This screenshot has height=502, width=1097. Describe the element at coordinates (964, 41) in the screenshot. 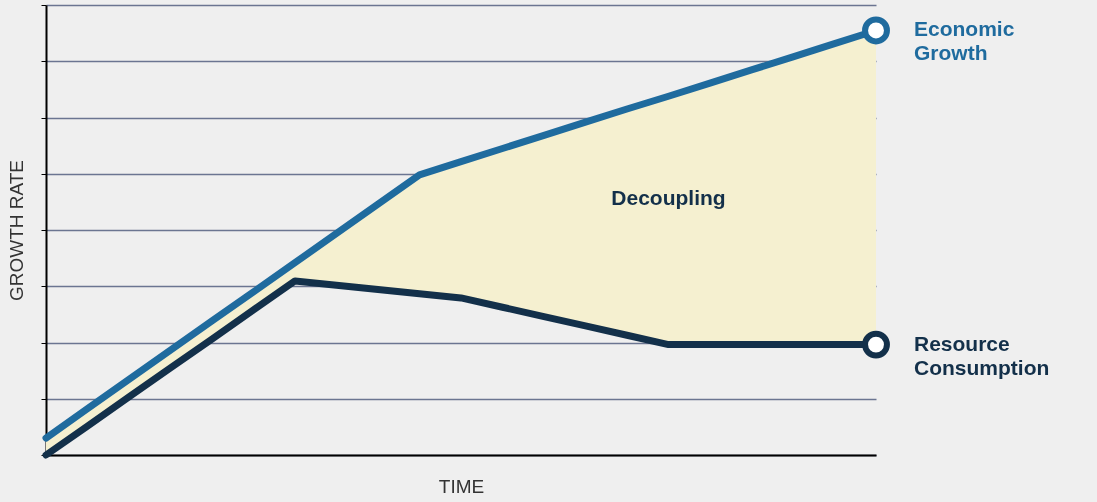

I see `series-label: Economic Growth` at that location.